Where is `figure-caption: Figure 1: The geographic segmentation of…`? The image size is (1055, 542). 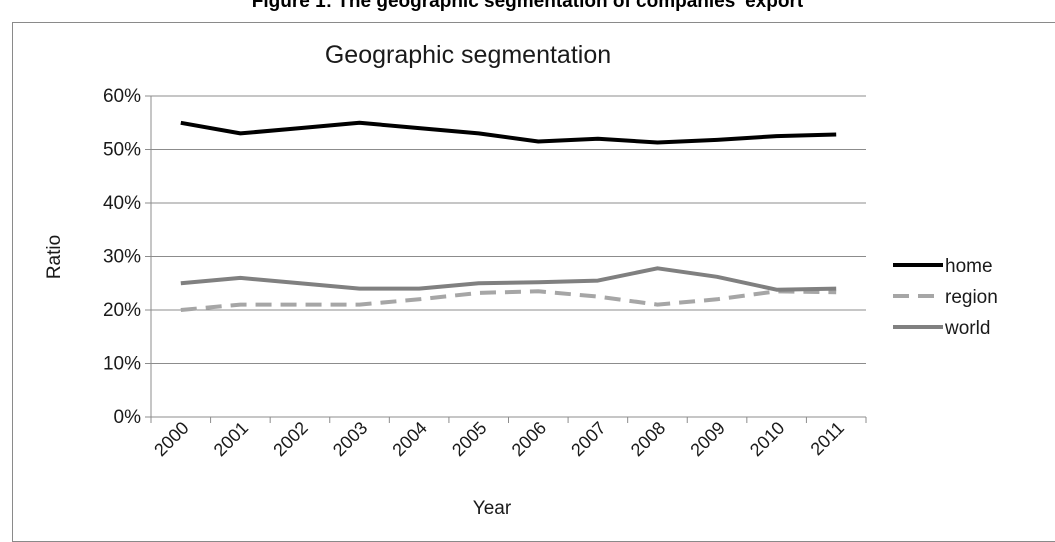 figure-caption: Figure 1: The geographic segmentation of… is located at coordinates (527, 10).